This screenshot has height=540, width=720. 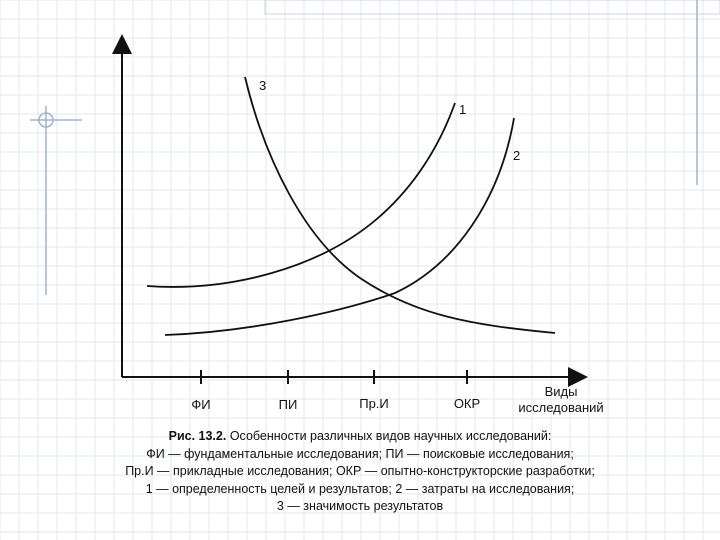 What do you see at coordinates (561, 391) in the screenshot?
I see `x-axis-label-line1: Виды` at bounding box center [561, 391].